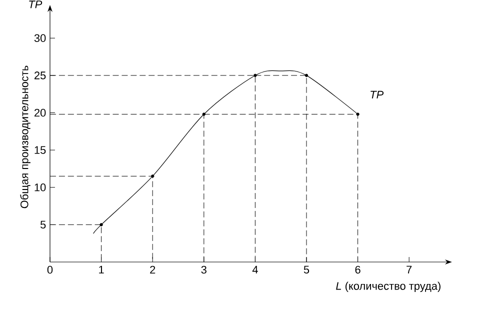 This screenshot has height=309, width=490. Describe the element at coordinates (50, 270) in the screenshot. I see `x-tick-label: 0` at that location.